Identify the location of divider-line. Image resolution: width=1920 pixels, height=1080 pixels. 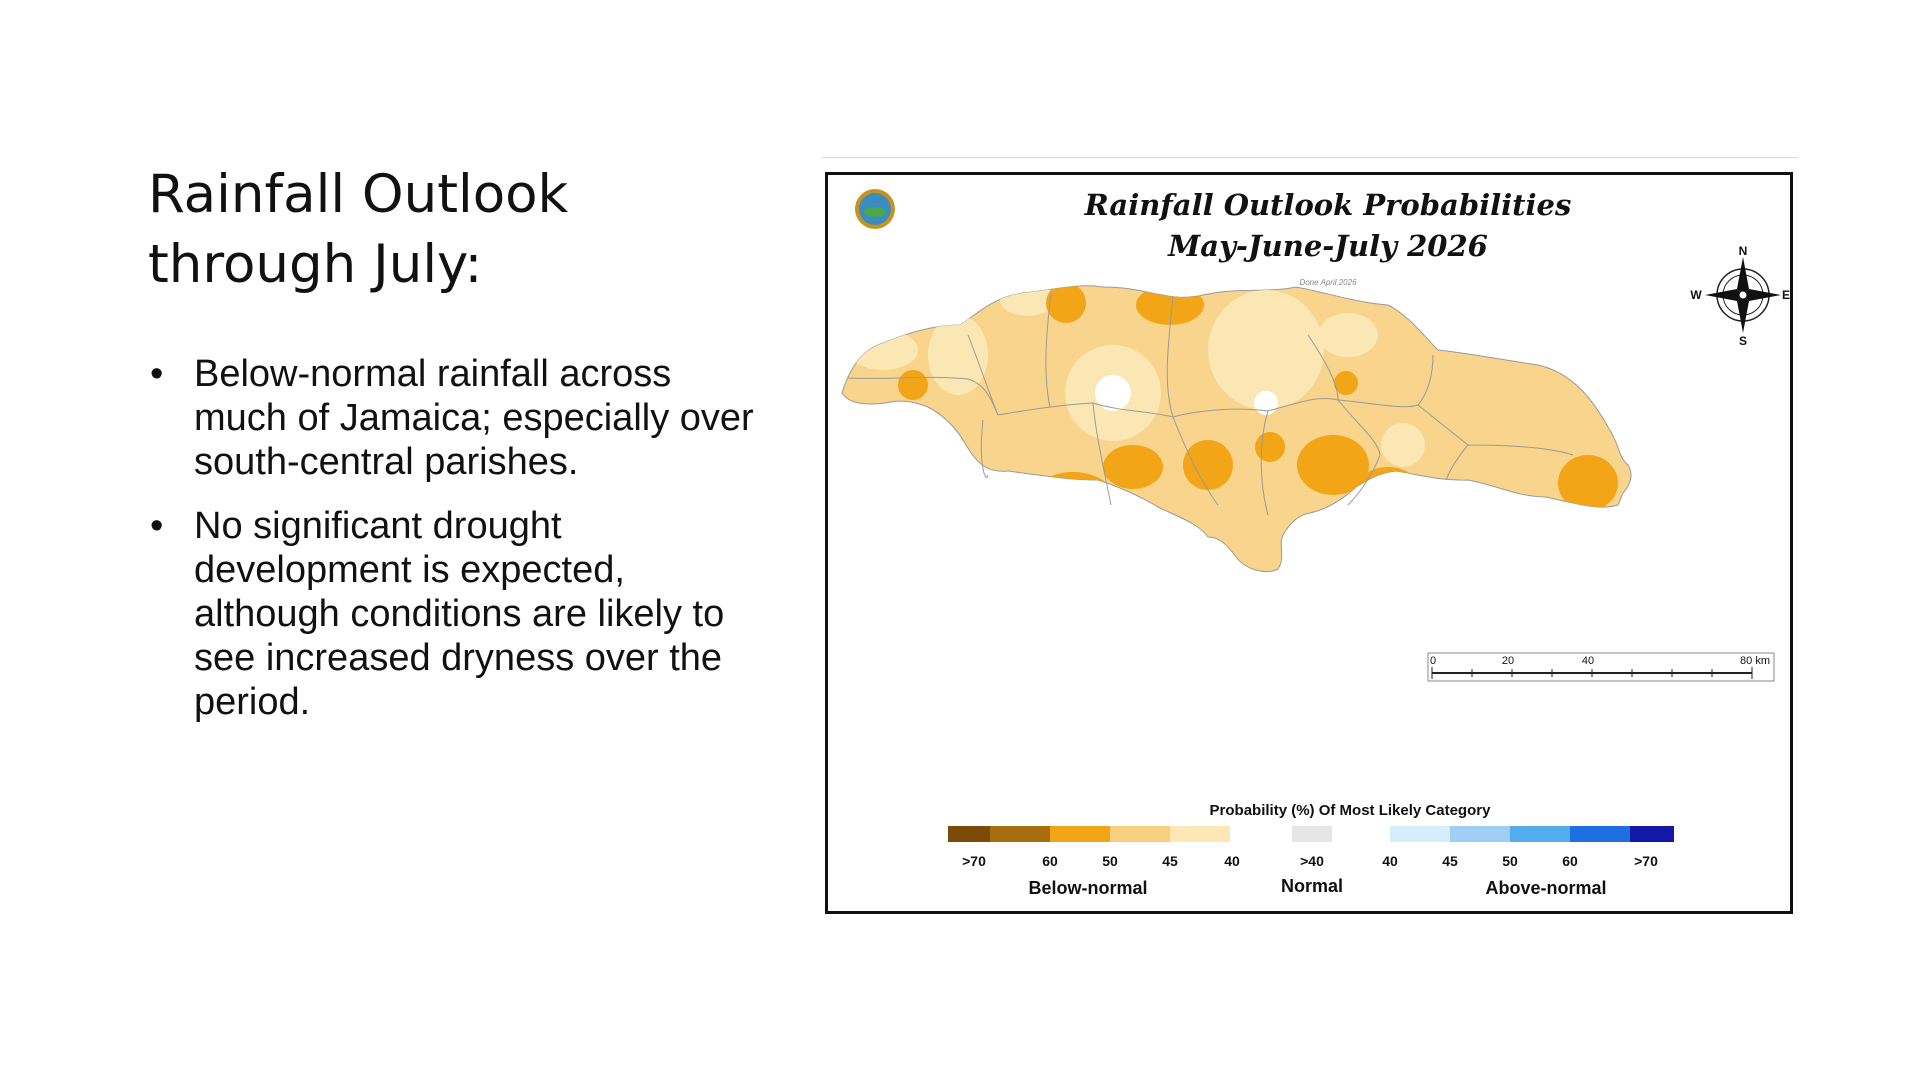
(1310, 157).